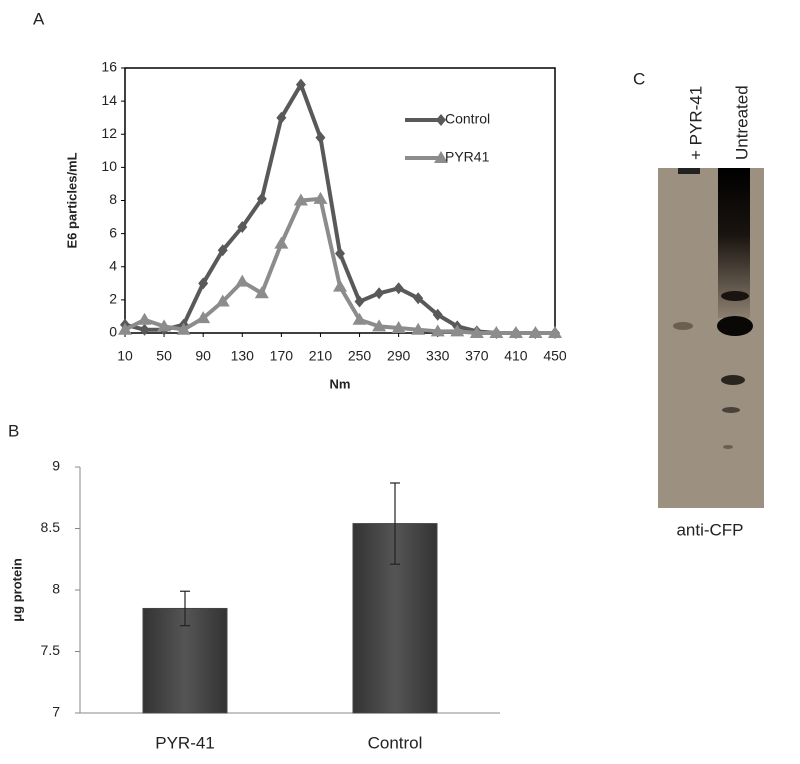 The width and height of the screenshot is (800, 764). Describe the element at coordinates (16, 590) in the screenshot. I see `y-axis-label: μg protein` at that location.